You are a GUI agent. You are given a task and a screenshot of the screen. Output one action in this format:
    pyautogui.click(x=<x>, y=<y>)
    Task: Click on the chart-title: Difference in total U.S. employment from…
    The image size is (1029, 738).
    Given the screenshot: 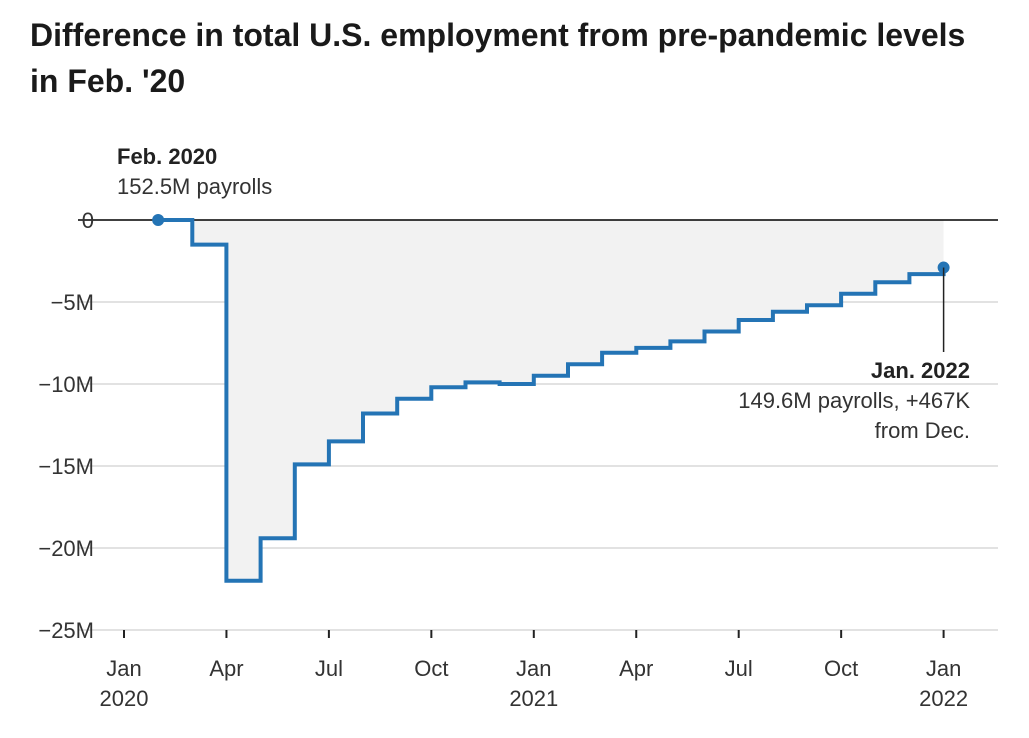 What is the action you would take?
    pyautogui.click(x=498, y=58)
    